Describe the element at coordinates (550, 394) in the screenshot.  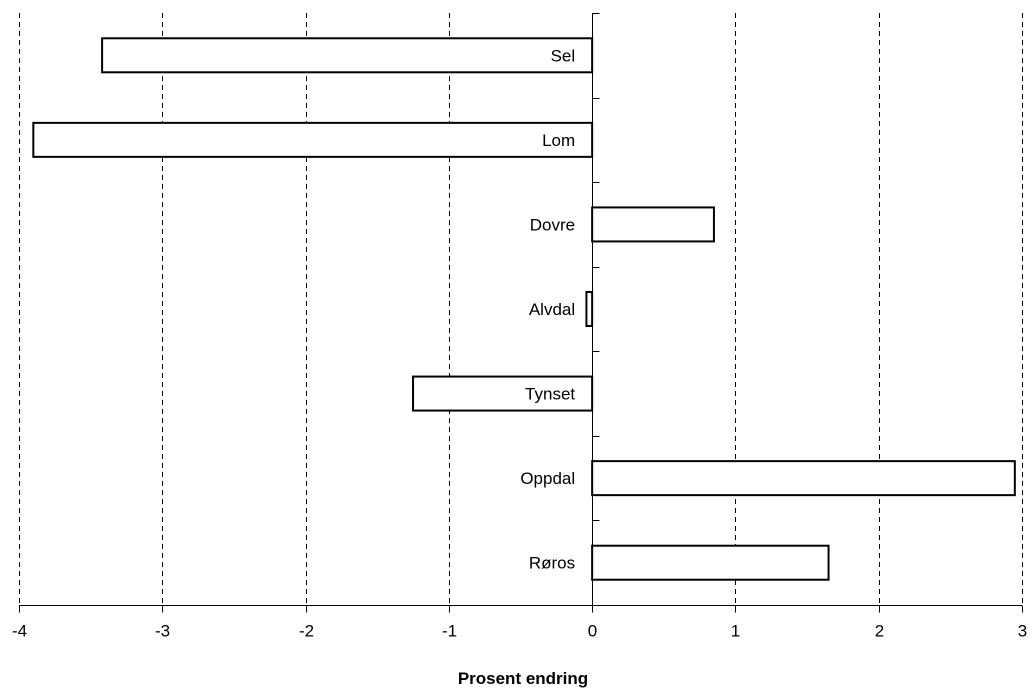
I see `category-label-tynset: Tynset` at that location.